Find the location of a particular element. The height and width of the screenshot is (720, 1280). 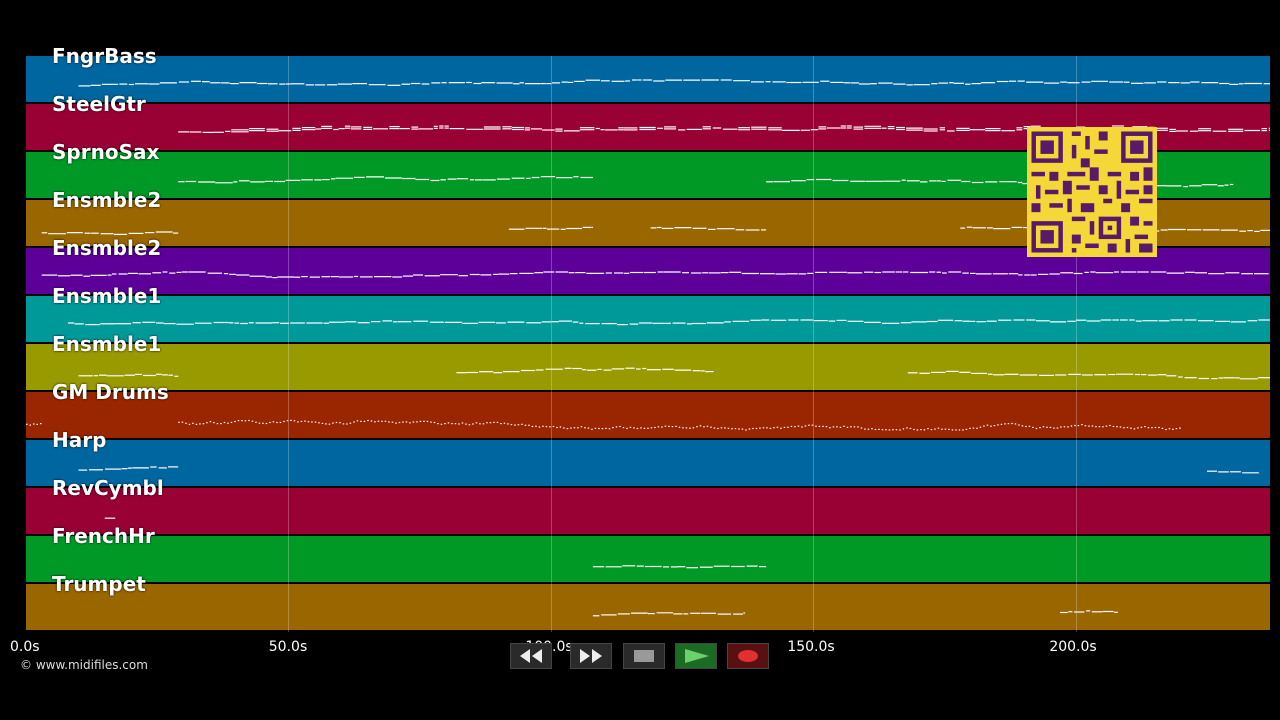

rewind-button is located at coordinates (531, 656).